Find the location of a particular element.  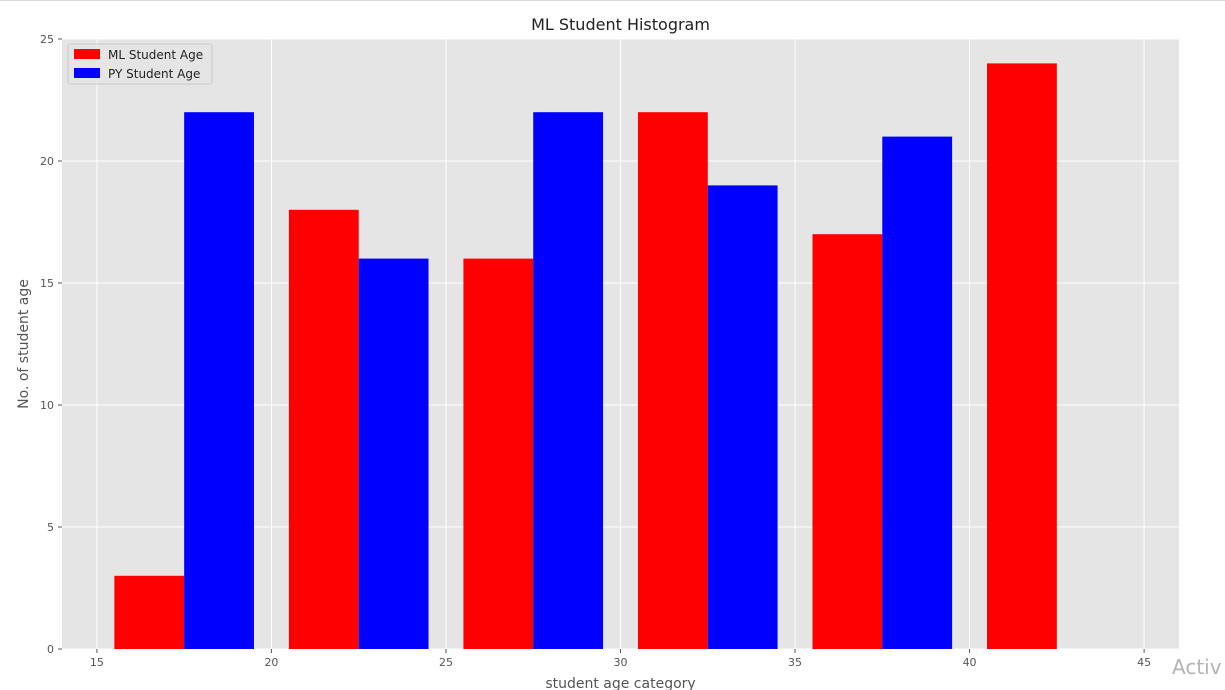

y-tick-label: 5 is located at coordinates (50, 527).